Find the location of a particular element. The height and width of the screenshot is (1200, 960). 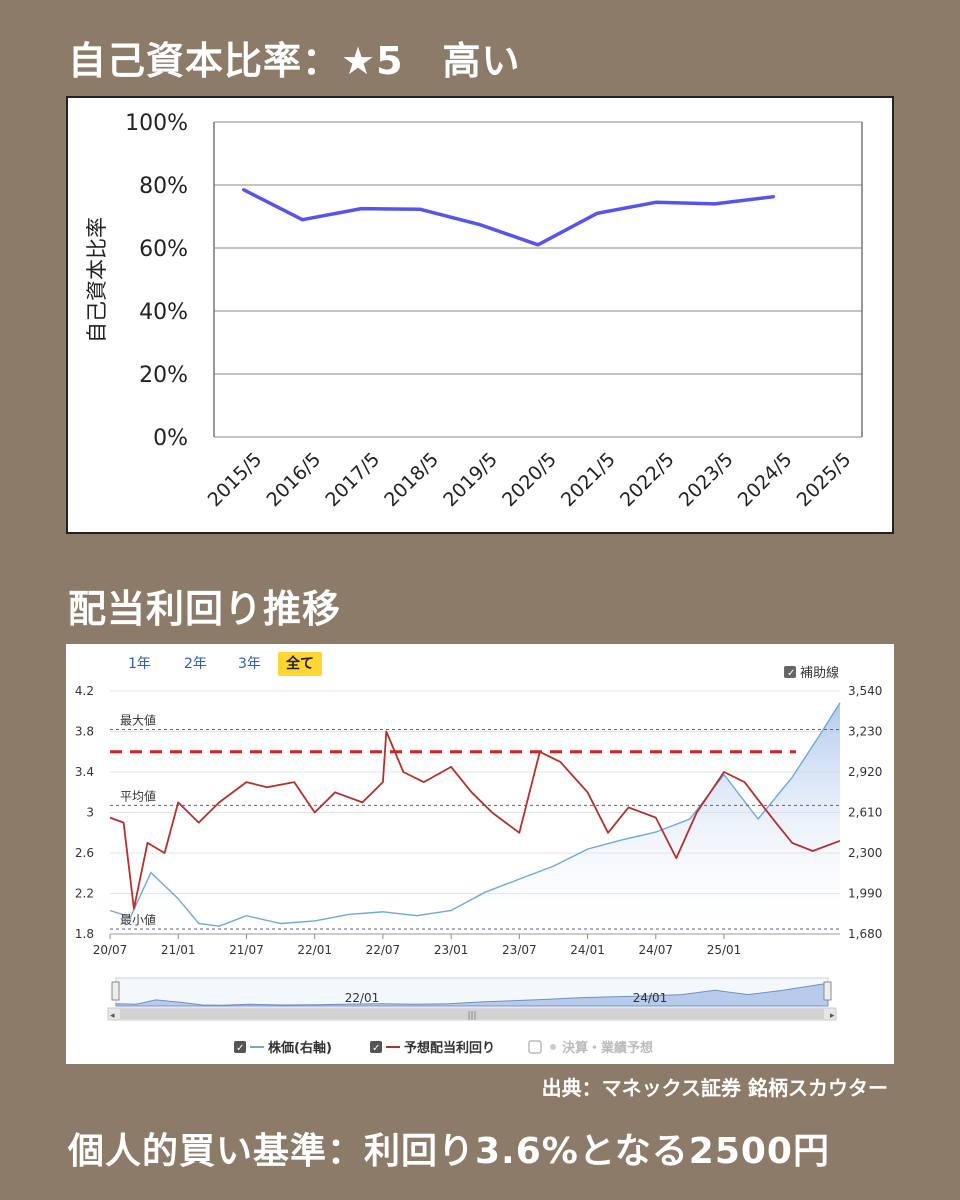

tab-period-3: 3年 is located at coordinates (249, 664).